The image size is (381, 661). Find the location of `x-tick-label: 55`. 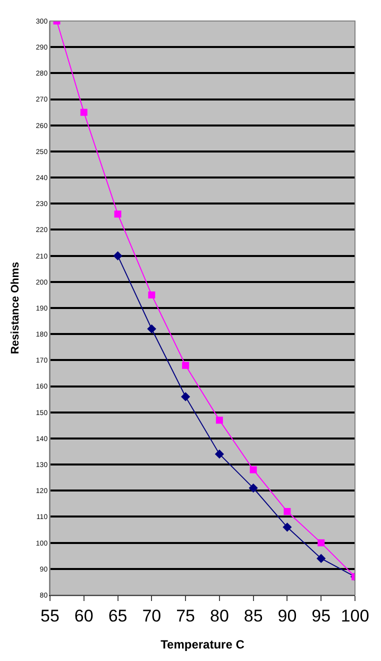

x-tick-label: 55 is located at coordinates (50, 616).